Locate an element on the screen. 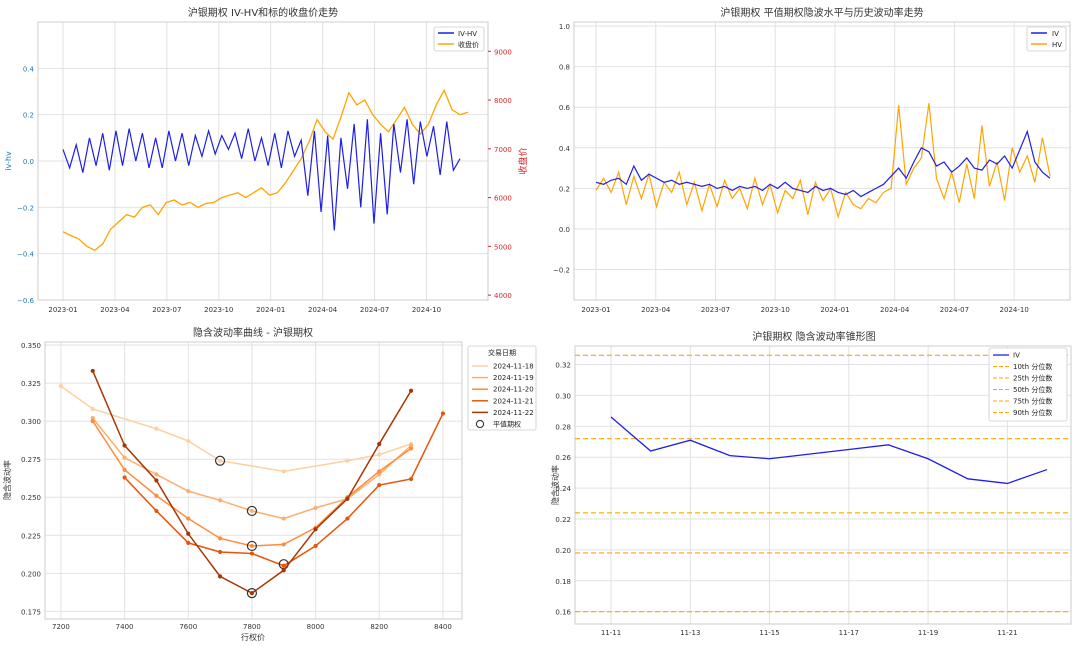 The height and width of the screenshot is (646, 1080). panel3-ylabel: 隐含波动率 is located at coordinates (7, 480).